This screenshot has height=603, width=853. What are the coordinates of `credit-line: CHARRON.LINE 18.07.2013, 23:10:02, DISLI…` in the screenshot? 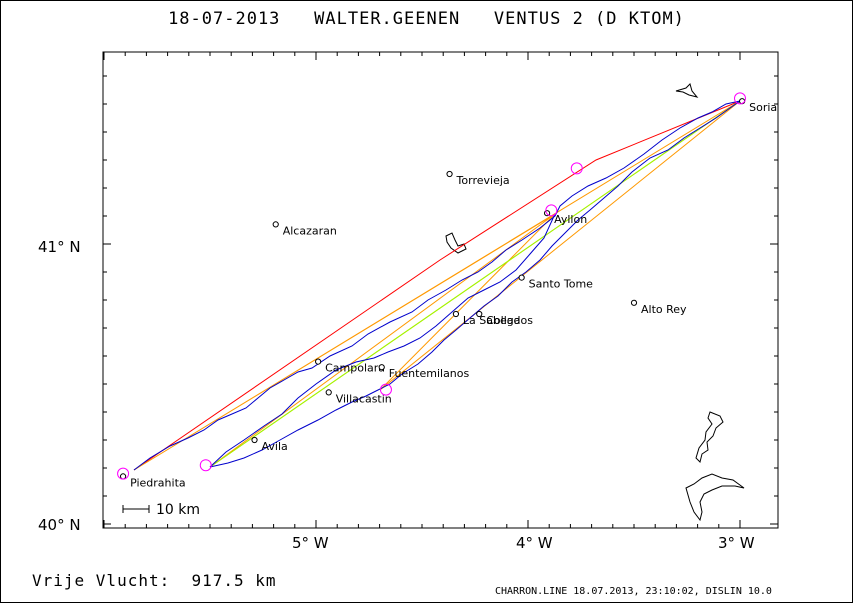 It's located at (633, 591).